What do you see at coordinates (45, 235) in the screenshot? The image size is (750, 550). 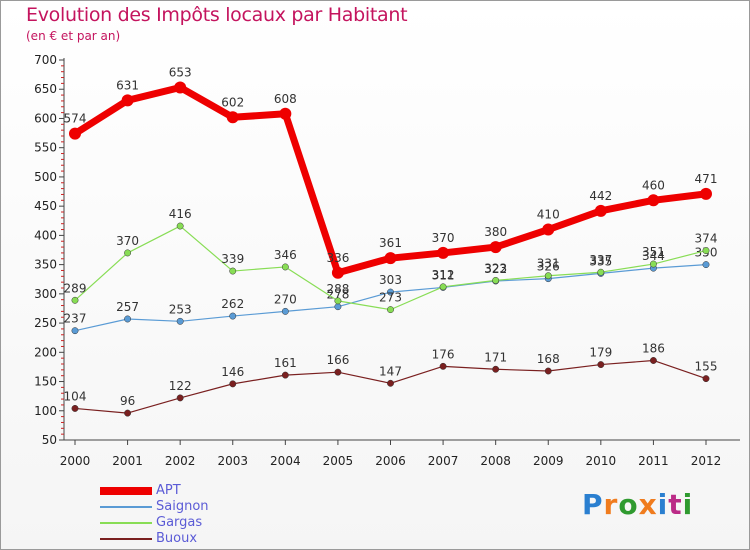 I see `y-tick-label: 400` at bounding box center [45, 235].